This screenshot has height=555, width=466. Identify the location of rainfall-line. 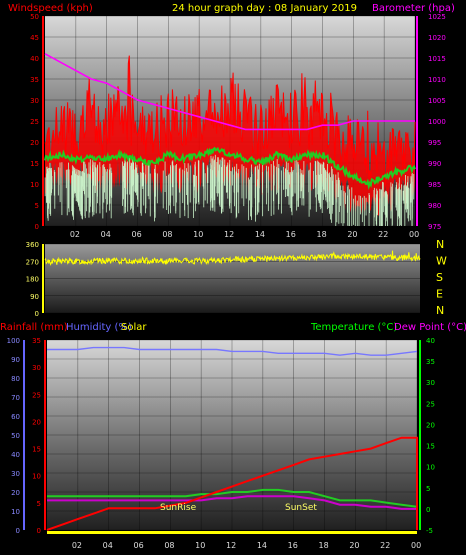
(232, 483).